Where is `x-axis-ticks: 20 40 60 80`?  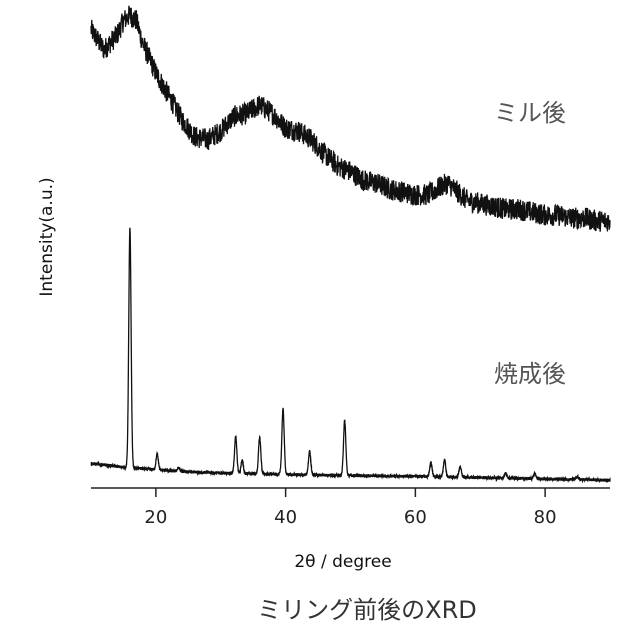
x-axis-ticks: 20 40 60 80 is located at coordinates (350, 508).